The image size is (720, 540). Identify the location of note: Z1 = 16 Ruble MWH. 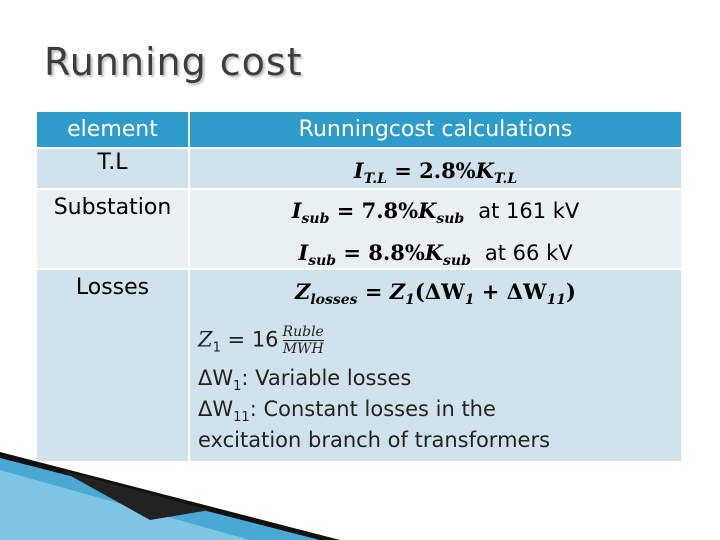
(261, 340).